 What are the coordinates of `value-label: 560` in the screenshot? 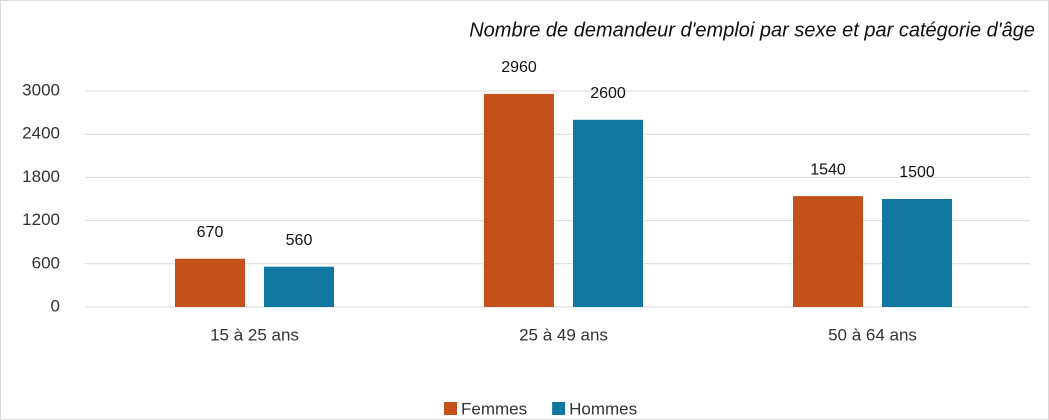 It's located at (299, 240).